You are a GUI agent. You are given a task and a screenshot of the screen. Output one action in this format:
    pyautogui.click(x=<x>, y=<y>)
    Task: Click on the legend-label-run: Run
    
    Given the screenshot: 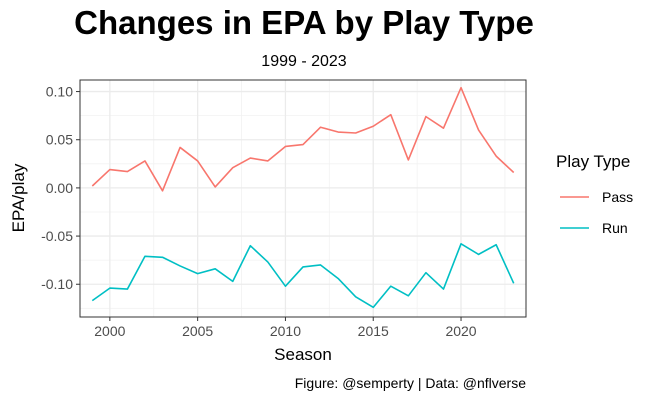 What is the action you would take?
    pyautogui.click(x=615, y=228)
    